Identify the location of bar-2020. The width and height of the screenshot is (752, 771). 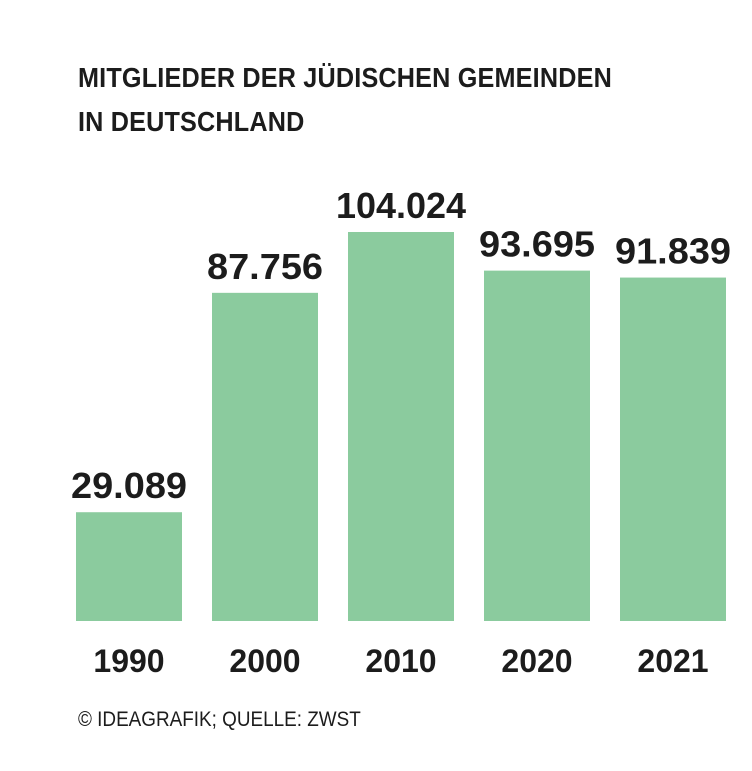
(537, 445).